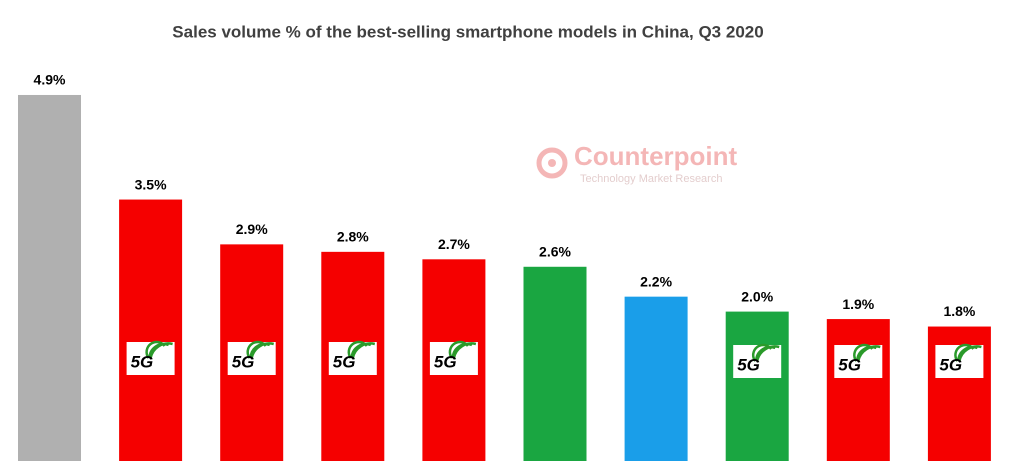 This screenshot has width=1024, height=461. I want to click on value-label: 4.9%, so click(50, 80).